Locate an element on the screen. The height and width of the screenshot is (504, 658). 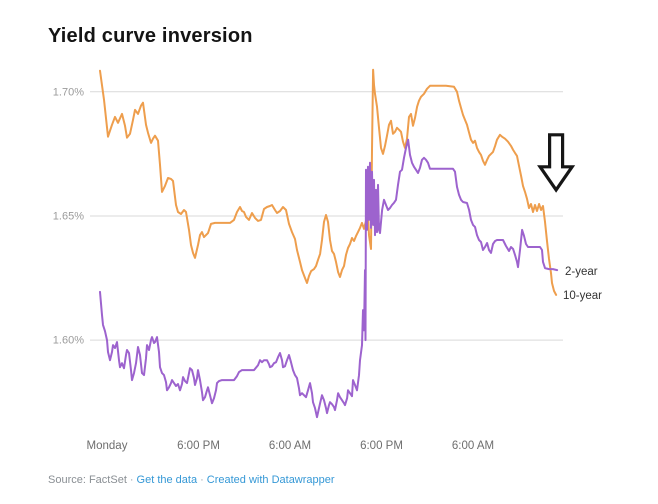
y-tick-label: 1.70% is located at coordinates (68, 92).